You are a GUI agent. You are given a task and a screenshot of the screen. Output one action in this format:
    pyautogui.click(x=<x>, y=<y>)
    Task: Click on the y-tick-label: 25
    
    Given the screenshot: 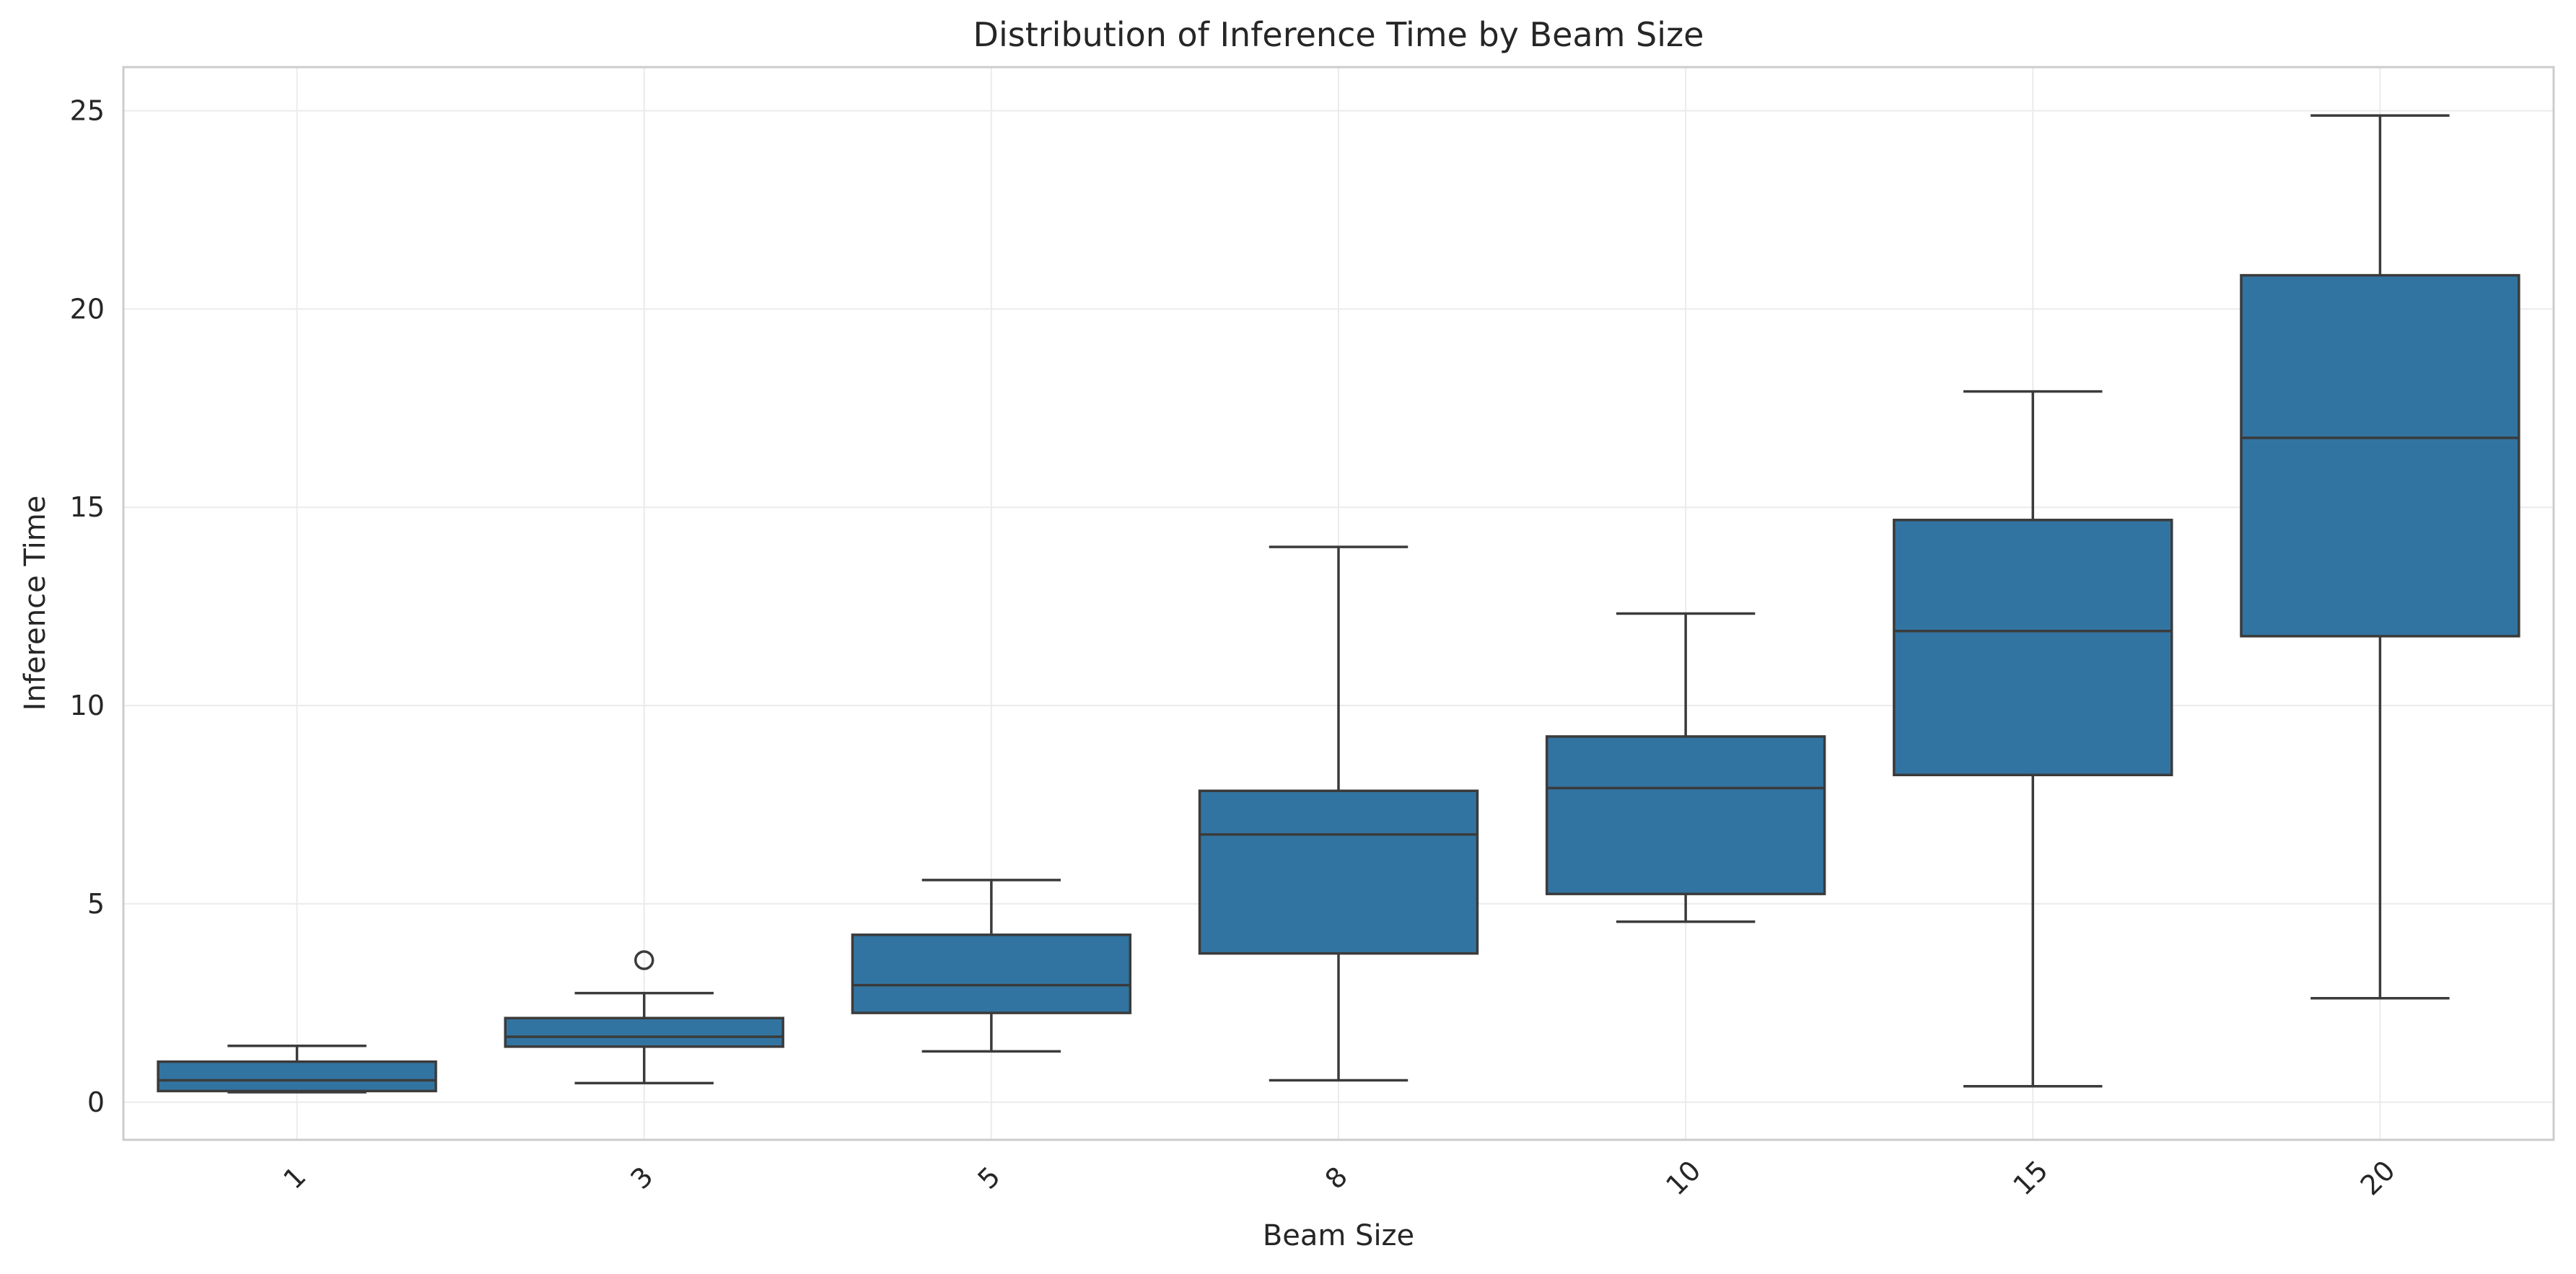 What is the action you would take?
    pyautogui.click(x=87, y=111)
    